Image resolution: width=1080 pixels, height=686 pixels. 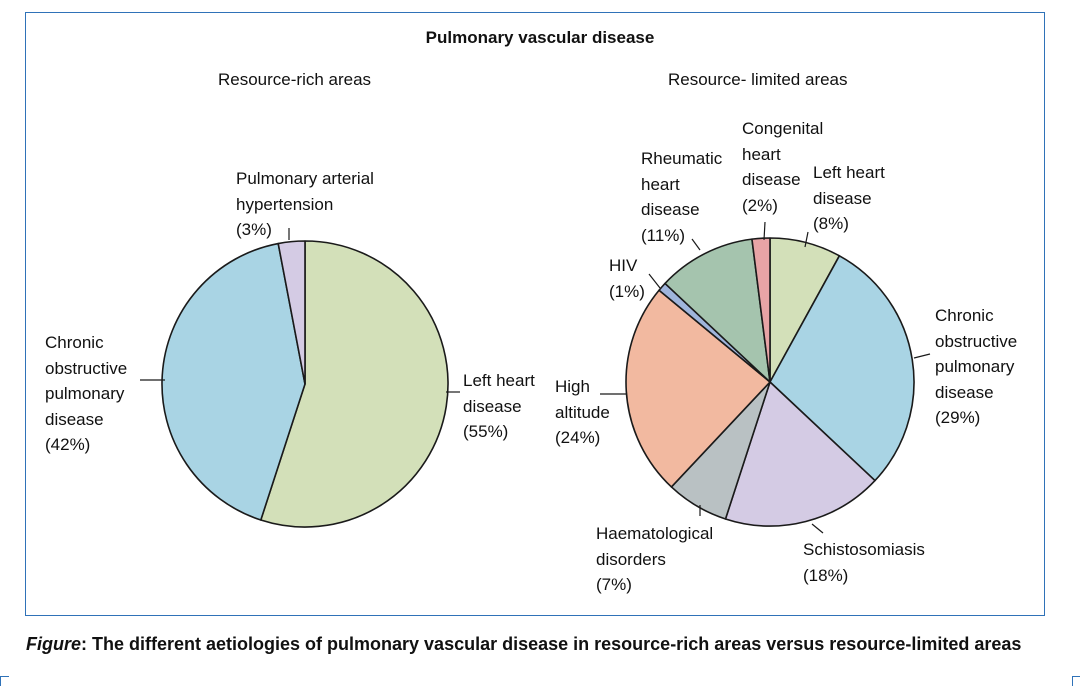 I want to click on slice-label-resource-limited-haematological-disorders: Haematological disorders (7%), so click(x=655, y=559).